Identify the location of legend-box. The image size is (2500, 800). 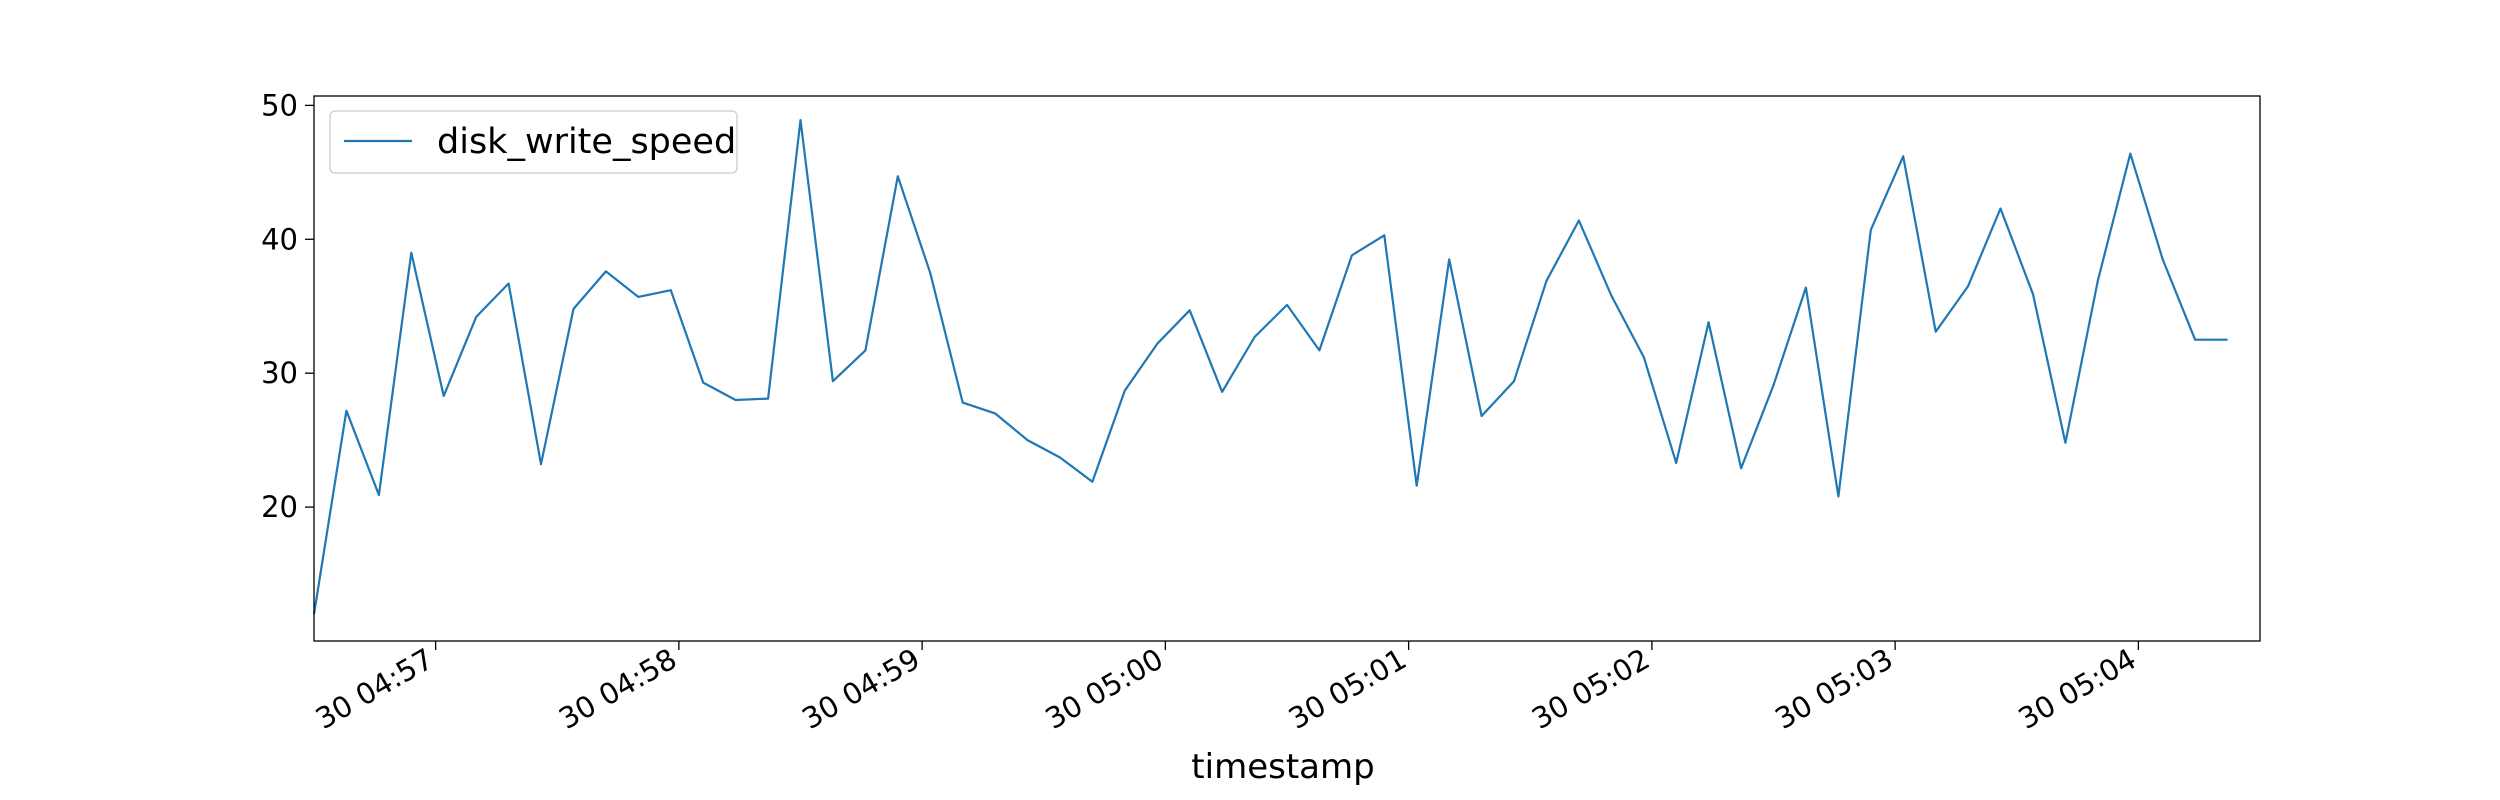
(533, 142).